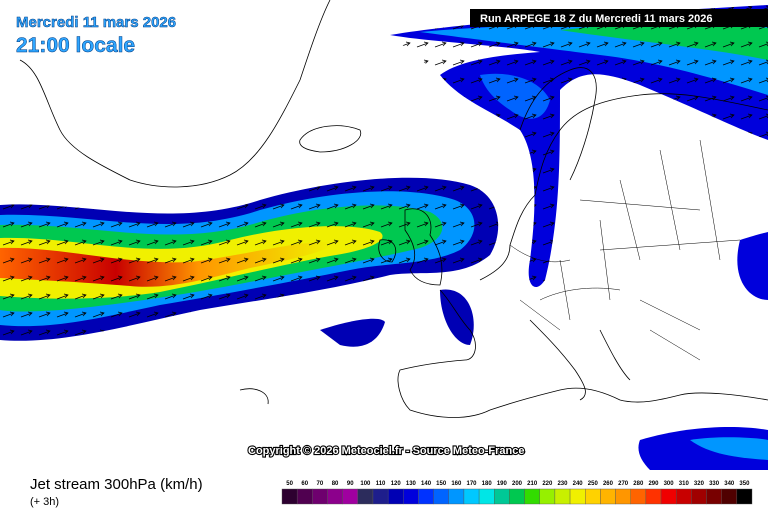 The height and width of the screenshot is (517, 768). I want to click on footer-title: Jet stream 300hPa (km/h), so click(116, 484).